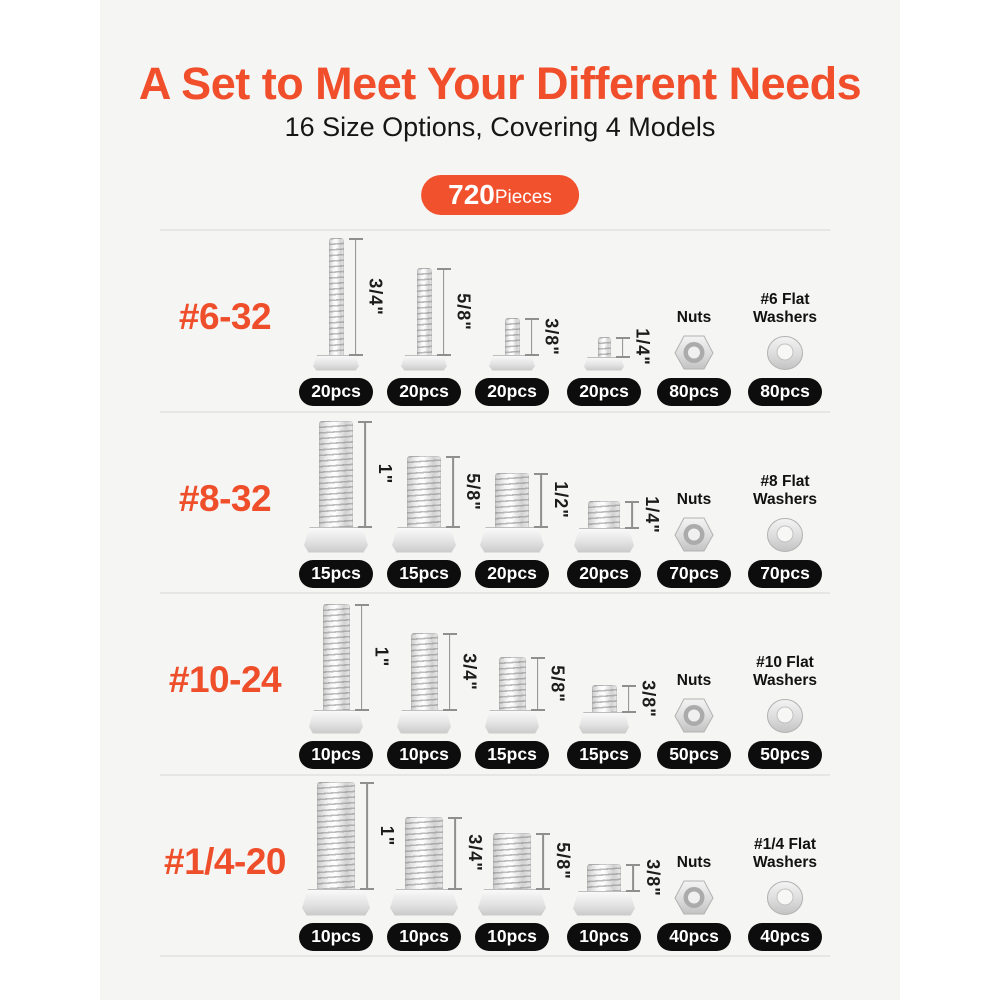 Image resolution: width=1000 pixels, height=1000 pixels. I want to click on qty-pill: 80pcs, so click(694, 391).